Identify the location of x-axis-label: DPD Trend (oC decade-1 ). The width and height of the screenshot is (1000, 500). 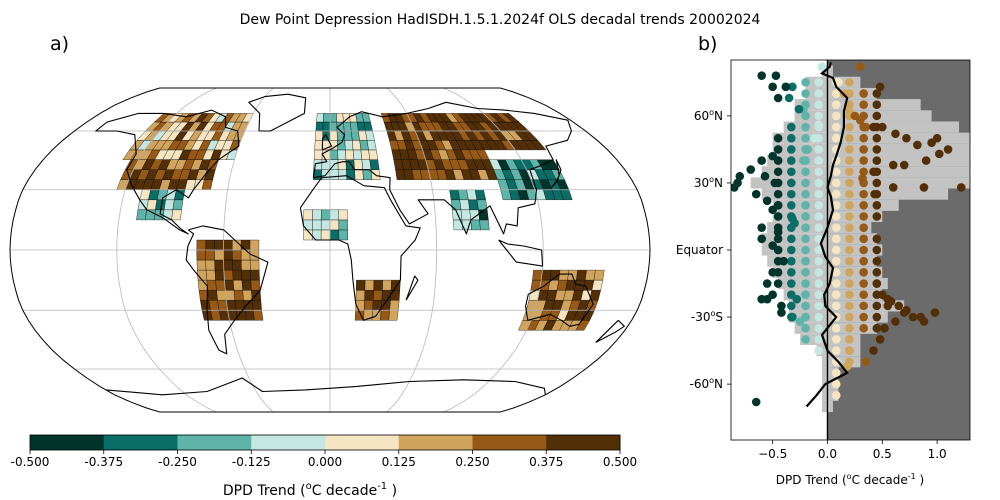
(850, 479).